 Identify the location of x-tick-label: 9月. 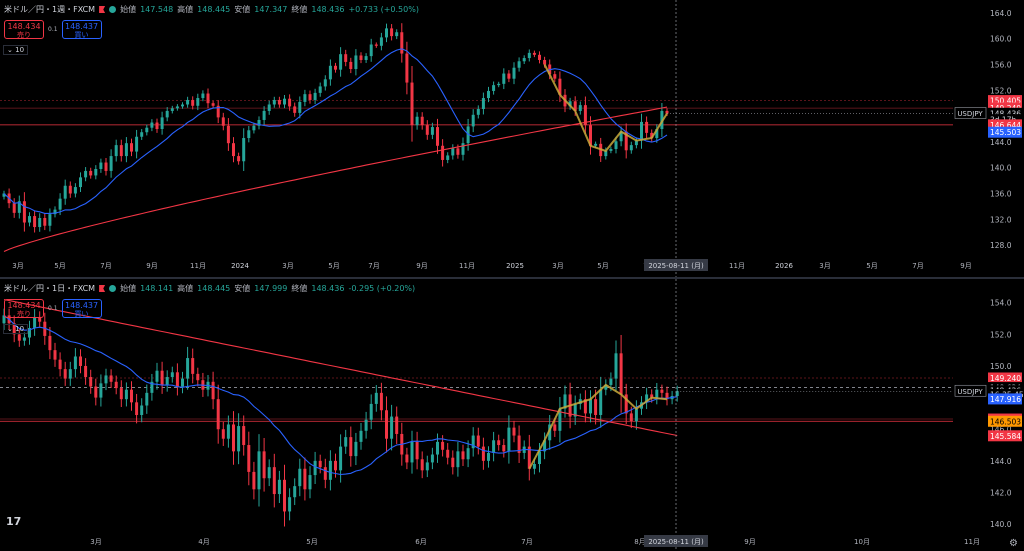
(421, 266).